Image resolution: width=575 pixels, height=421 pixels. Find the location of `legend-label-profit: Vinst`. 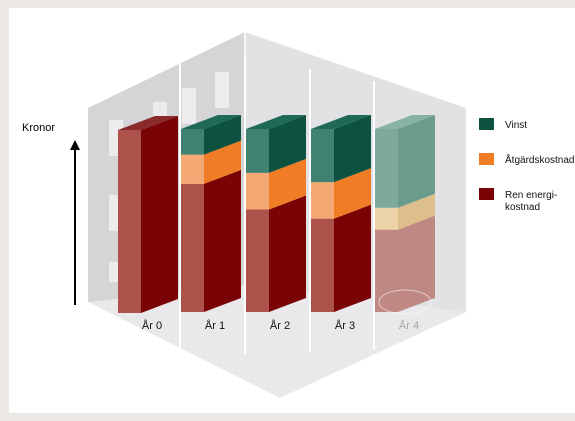

legend-label-profit: Vinst is located at coordinates (516, 125).